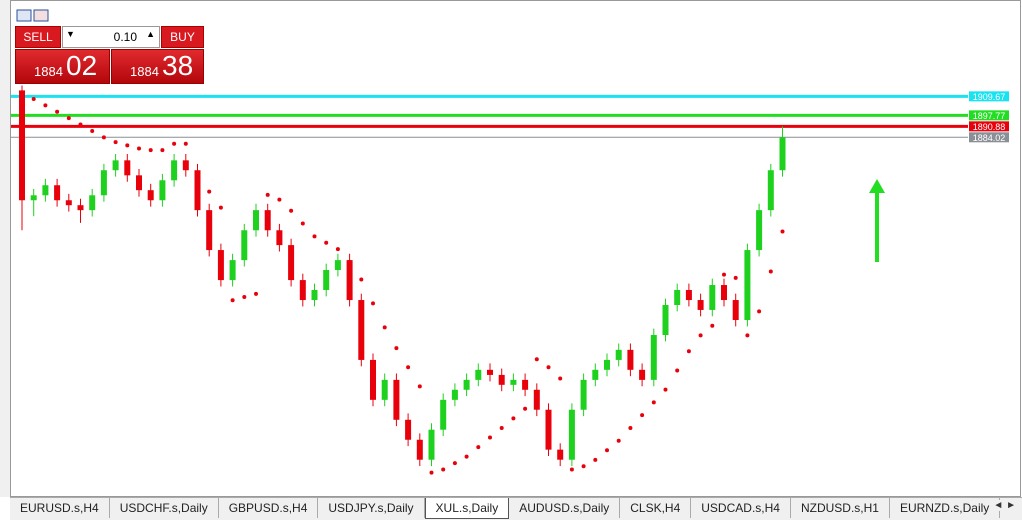  What do you see at coordinates (945, 508) in the screenshot?
I see `tab: EURNZD.s,Daily` at bounding box center [945, 508].